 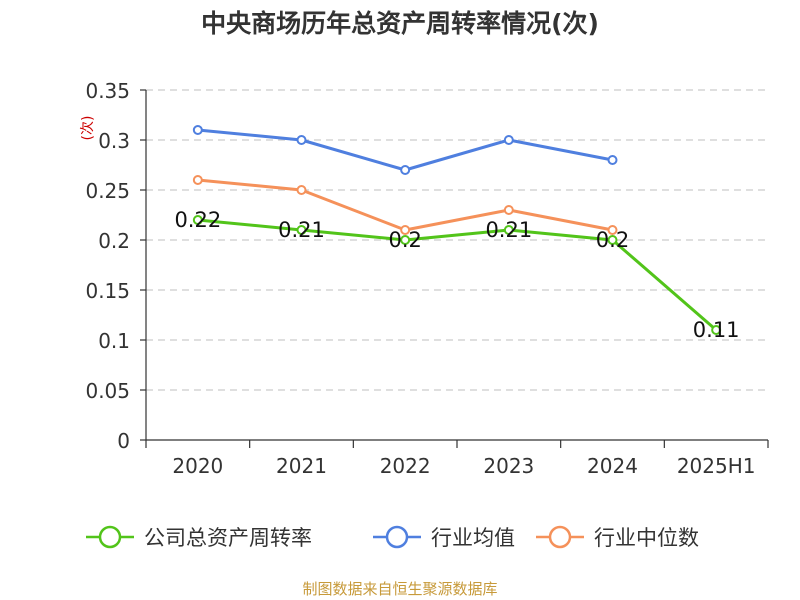 I want to click on y-tick-label: 0, so click(x=123, y=441).